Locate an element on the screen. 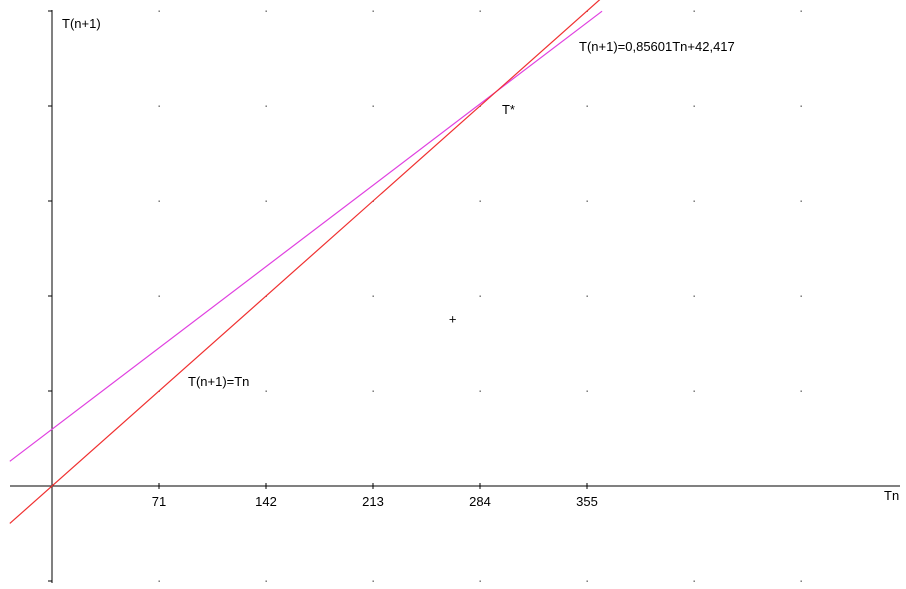 This screenshot has width=906, height=589. cross-marker: + is located at coordinates (453, 319).